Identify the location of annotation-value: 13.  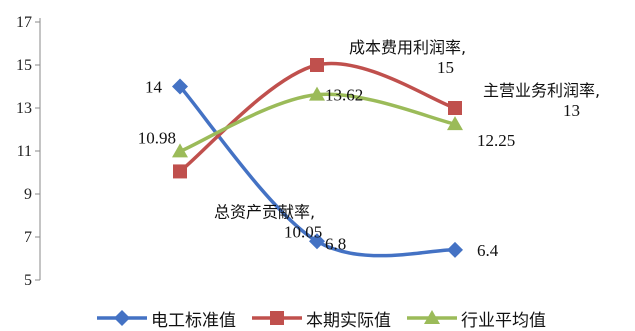
(571, 110).